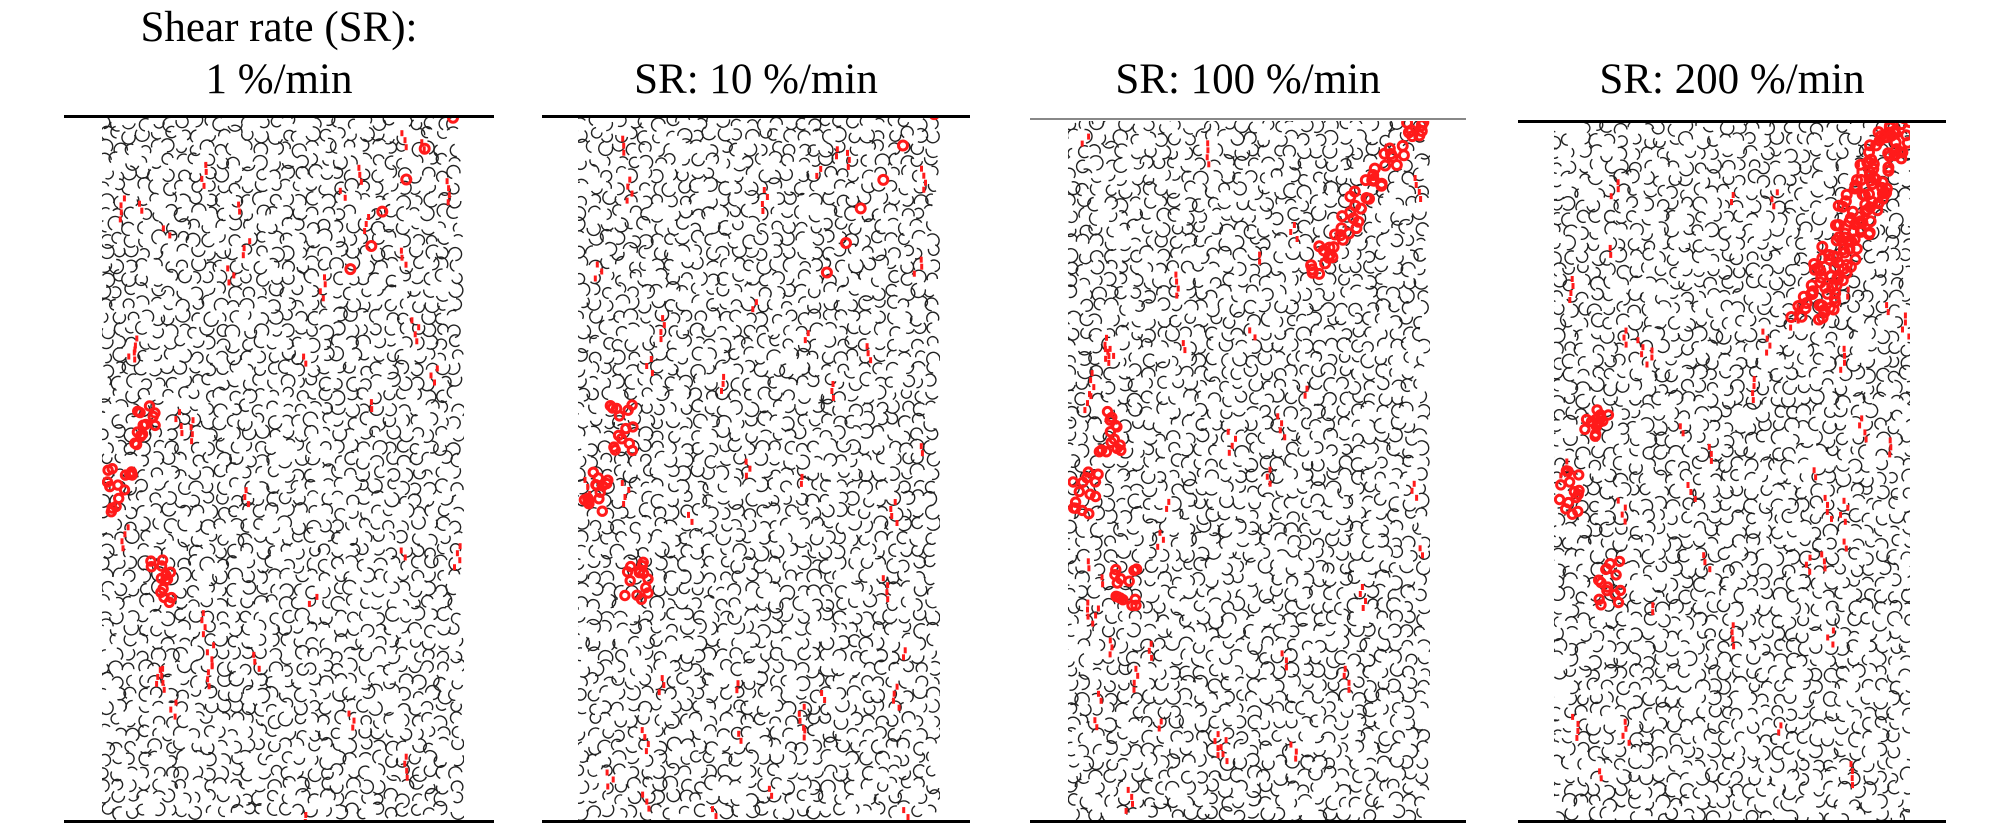  I want to click on top-plate, so click(279, 116).